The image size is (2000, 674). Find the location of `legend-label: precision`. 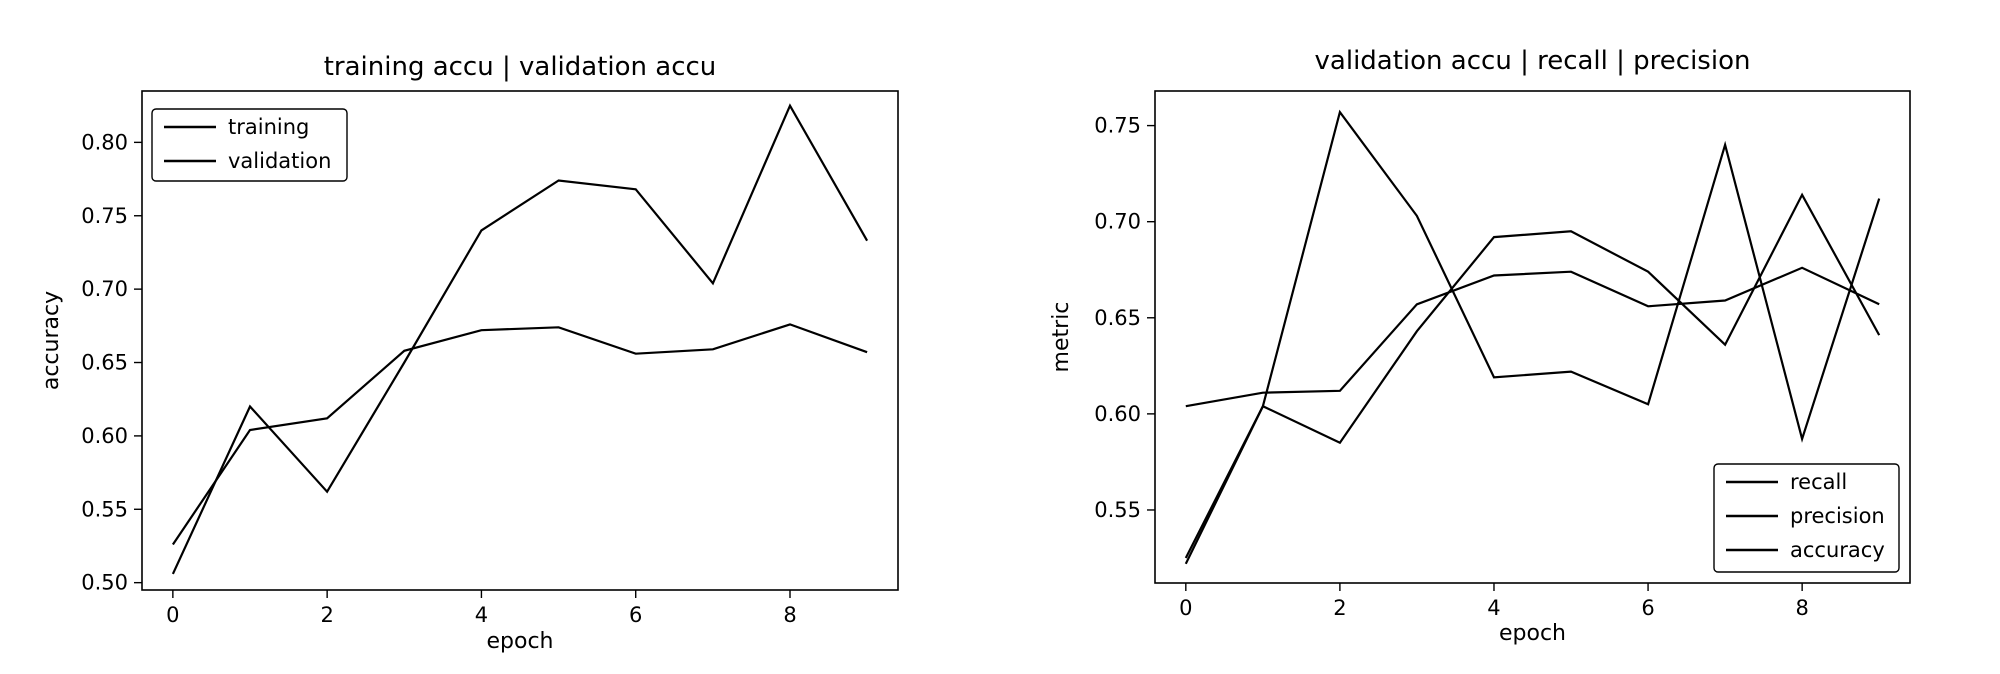

legend-label: precision is located at coordinates (1837, 516).